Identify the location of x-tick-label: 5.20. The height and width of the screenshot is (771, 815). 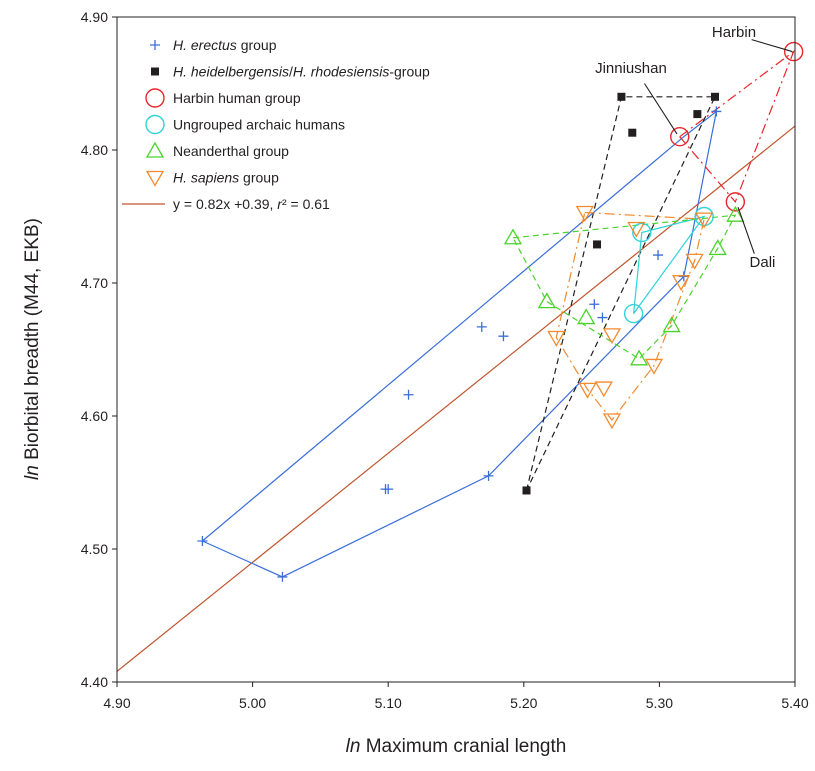
(523, 703).